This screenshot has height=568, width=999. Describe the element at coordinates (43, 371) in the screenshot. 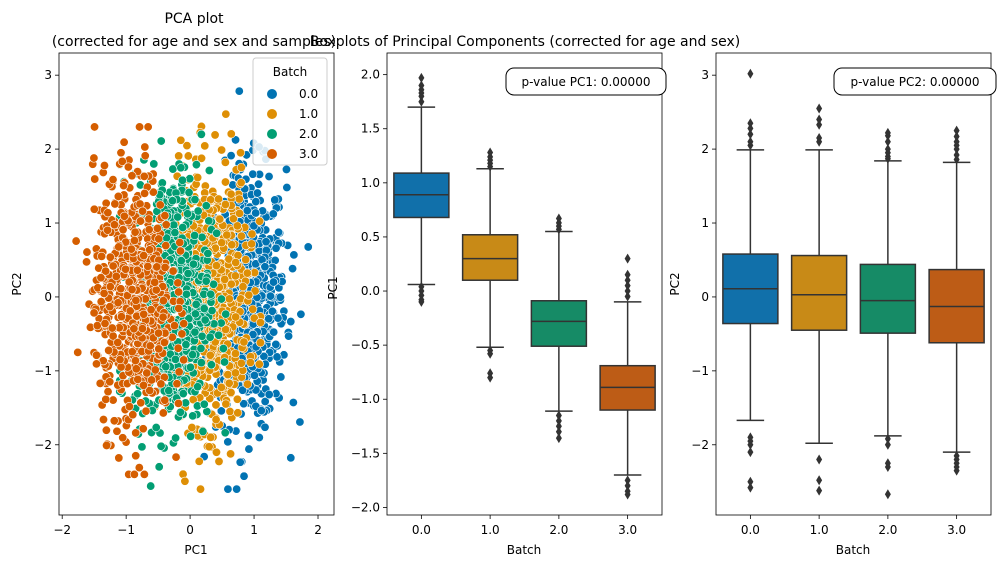

I see `scatter-ytick-label: −1` at that location.